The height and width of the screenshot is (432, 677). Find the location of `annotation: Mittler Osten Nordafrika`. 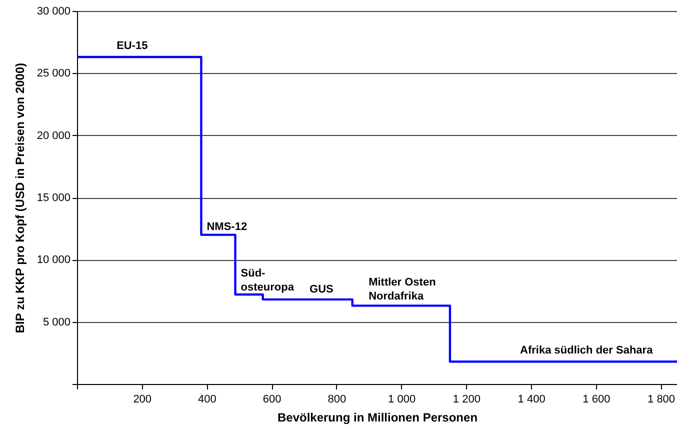

annotation: Mittler Osten Nordafrika is located at coordinates (402, 289).